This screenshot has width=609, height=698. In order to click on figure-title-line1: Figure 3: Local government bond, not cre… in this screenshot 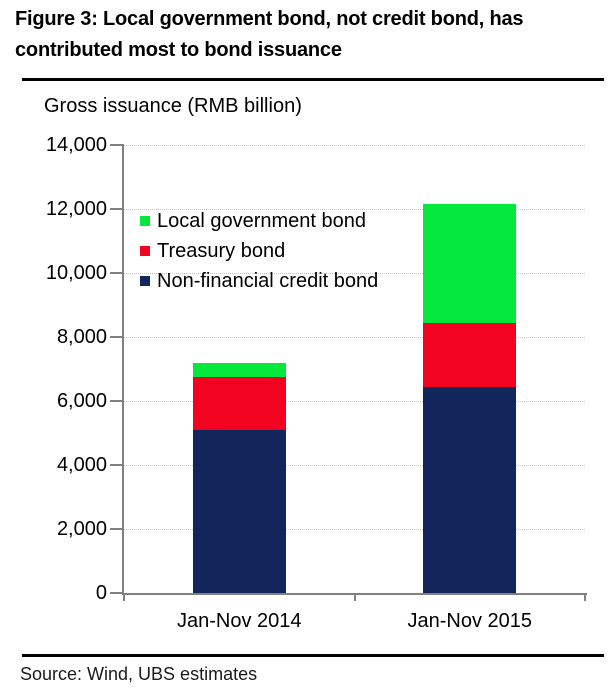, I will do `click(269, 19)`.